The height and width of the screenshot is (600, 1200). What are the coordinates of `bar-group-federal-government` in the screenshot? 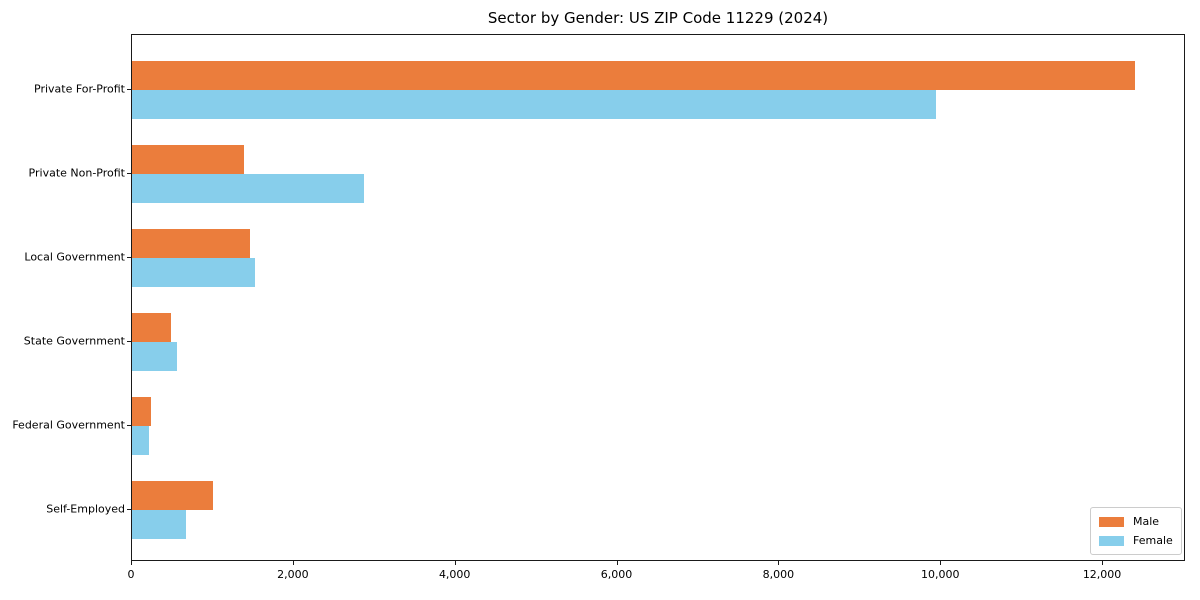 It's located at (658, 426).